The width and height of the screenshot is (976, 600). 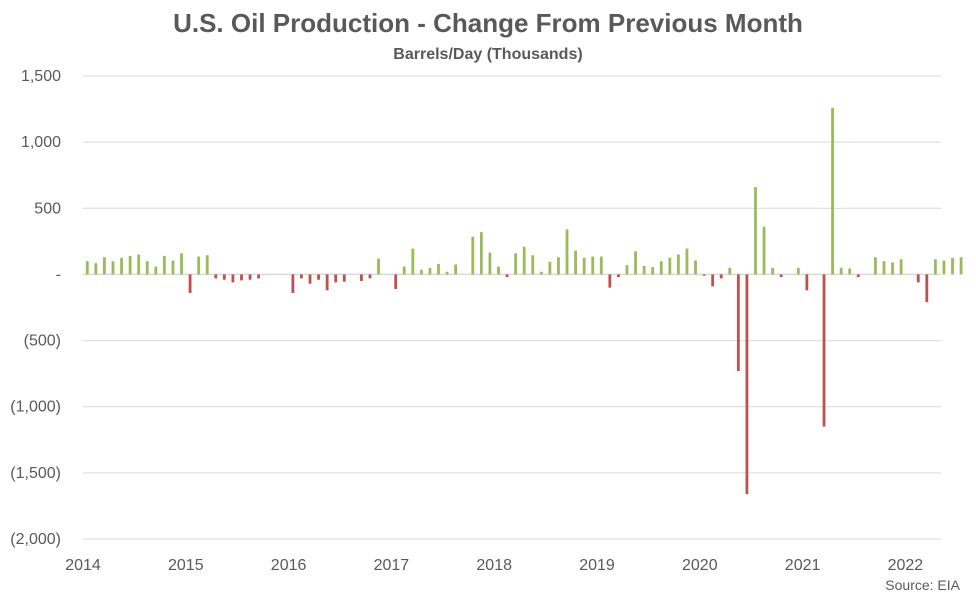 What do you see at coordinates (494, 565) in the screenshot?
I see `x-tick-label: 2018` at bounding box center [494, 565].